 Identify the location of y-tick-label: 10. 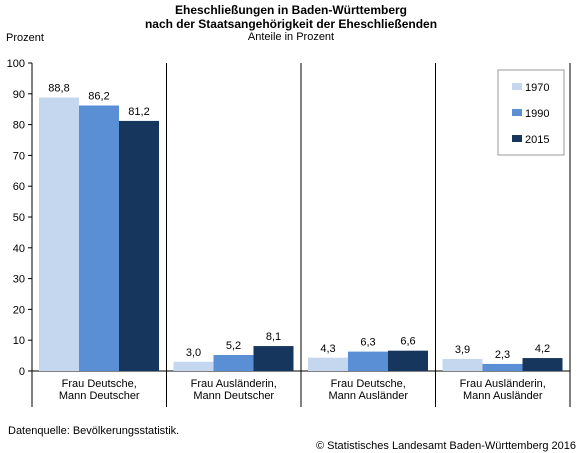
(19, 341).